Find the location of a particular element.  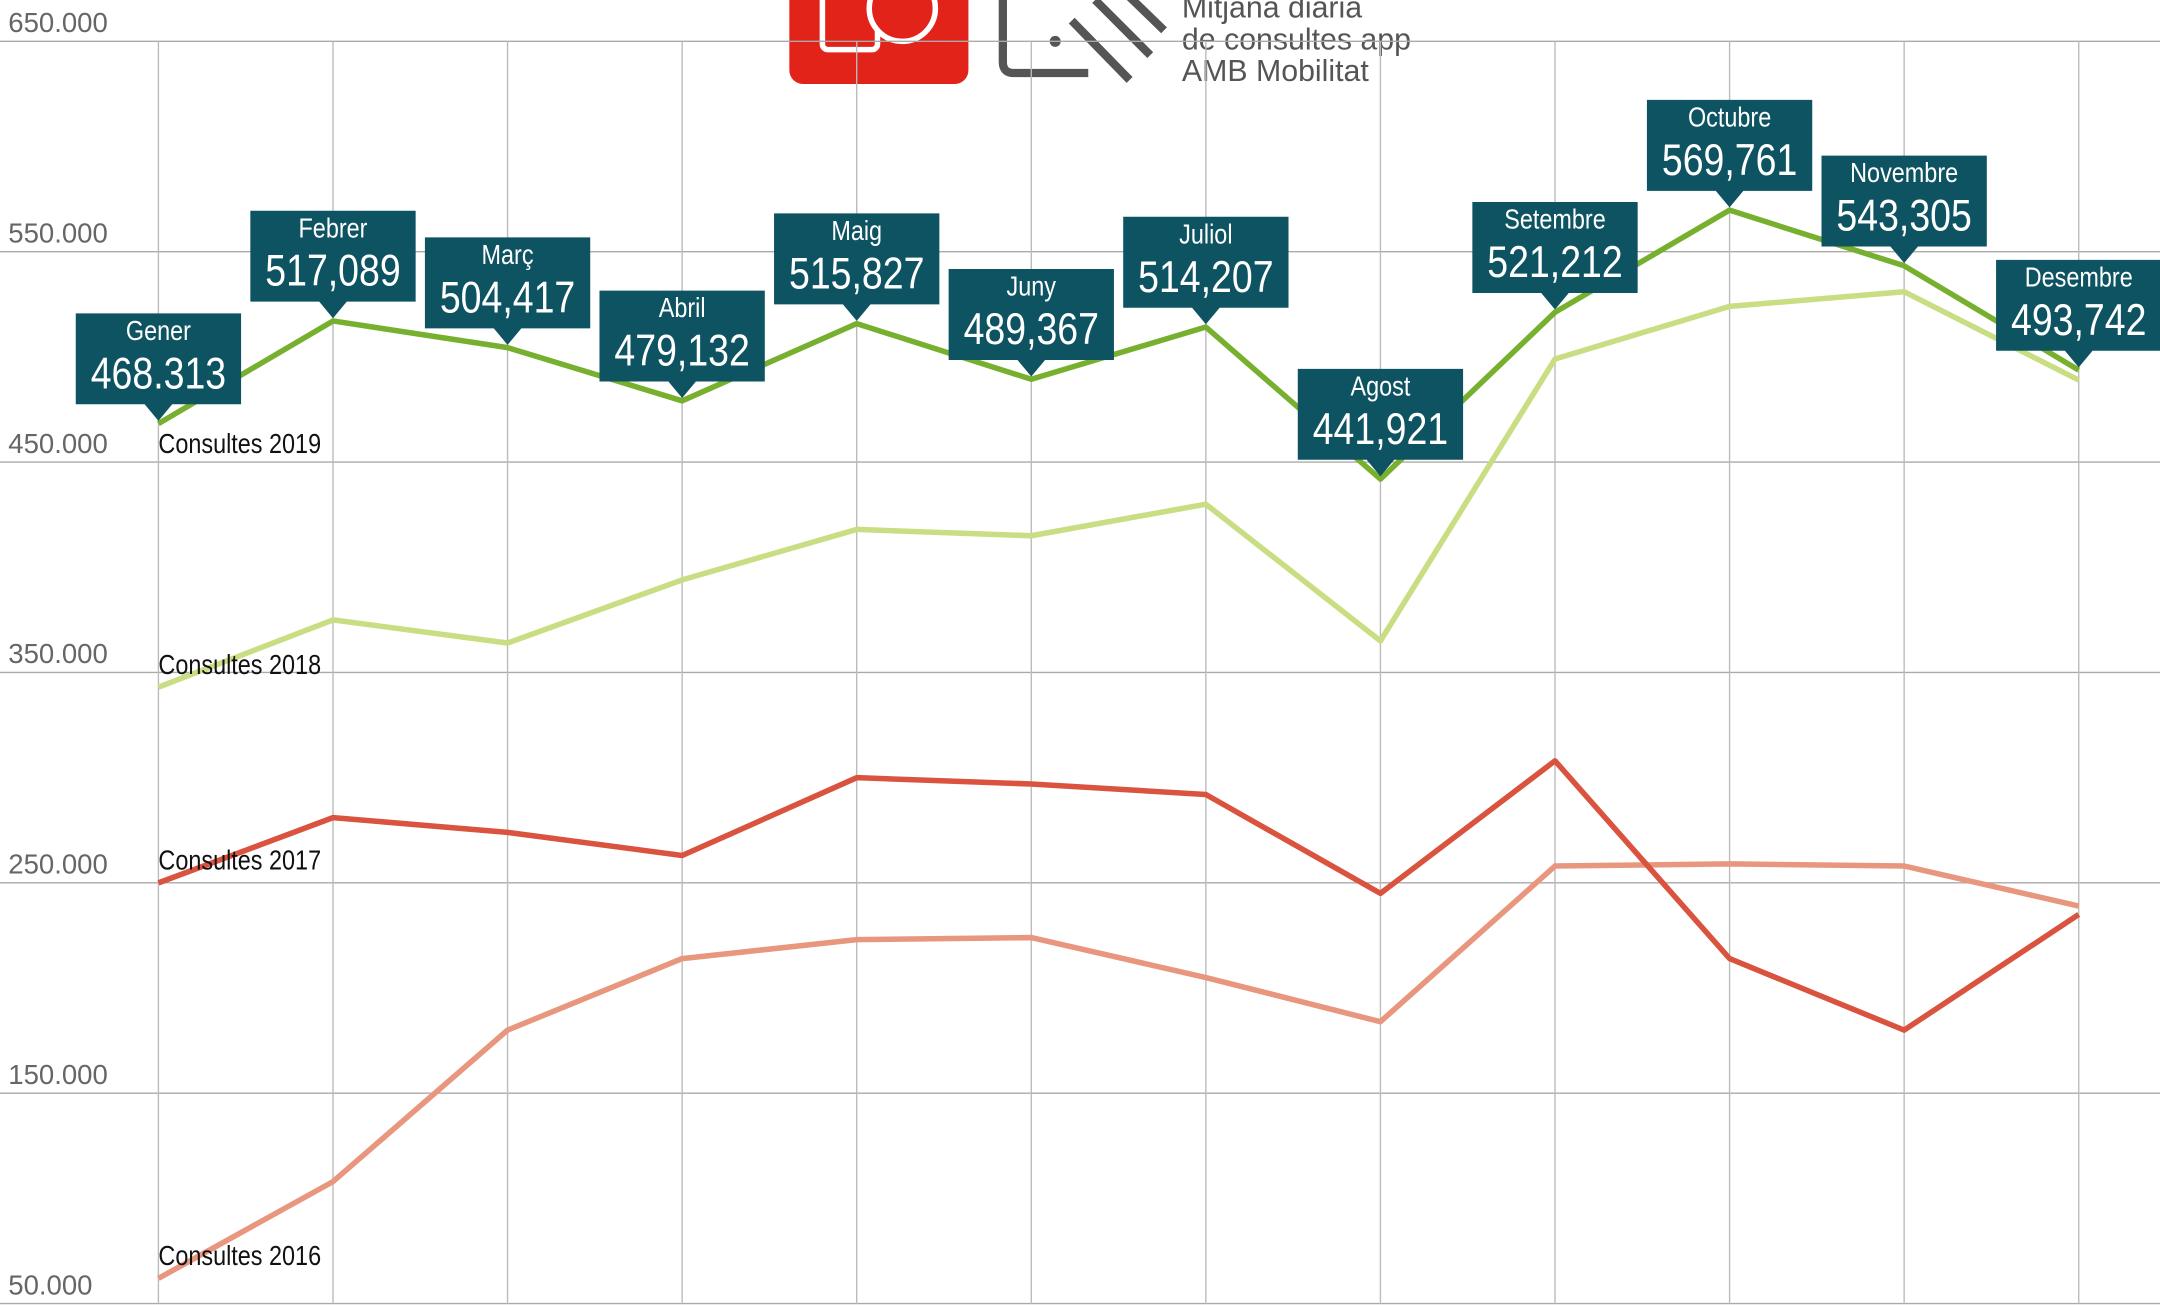

callout-month: Gener is located at coordinates (159, 331).